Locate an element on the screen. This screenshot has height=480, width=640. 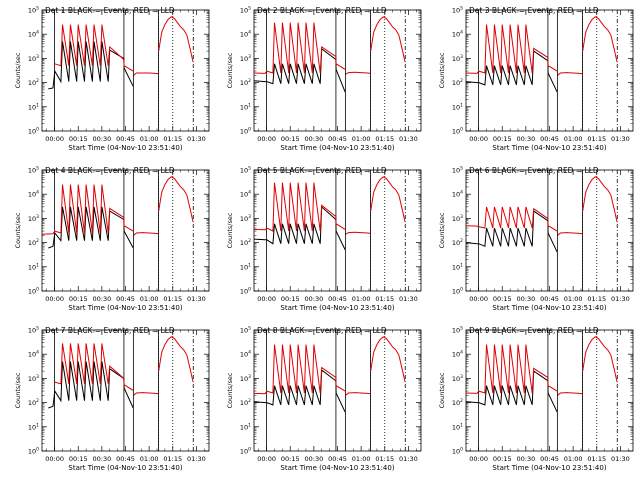
series-events-line is located at coordinates (512, 231).